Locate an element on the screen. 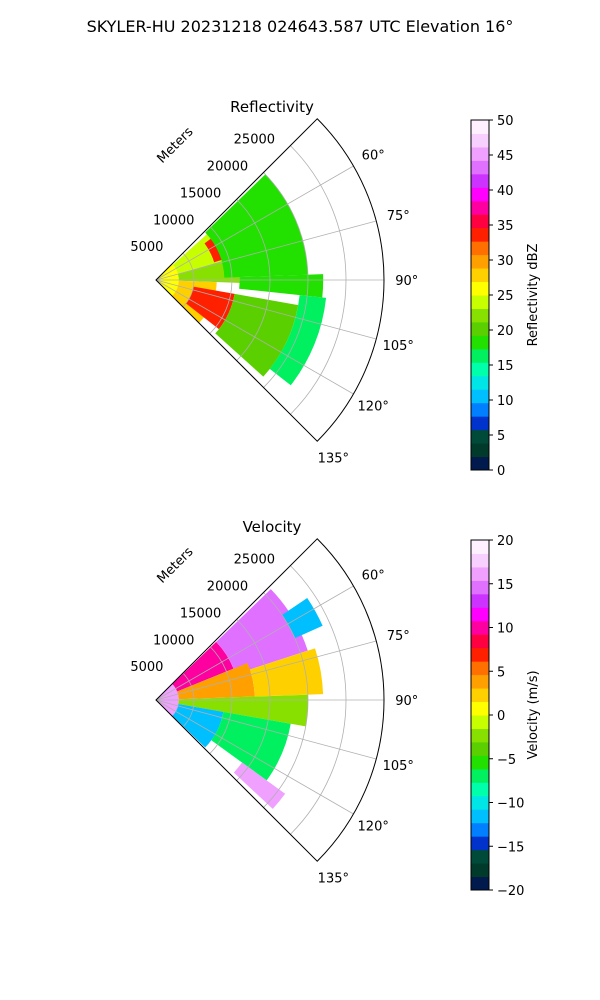 This screenshot has height=1000, width=600. colorbar-tick-label-9: 20 is located at coordinates (505, 541).